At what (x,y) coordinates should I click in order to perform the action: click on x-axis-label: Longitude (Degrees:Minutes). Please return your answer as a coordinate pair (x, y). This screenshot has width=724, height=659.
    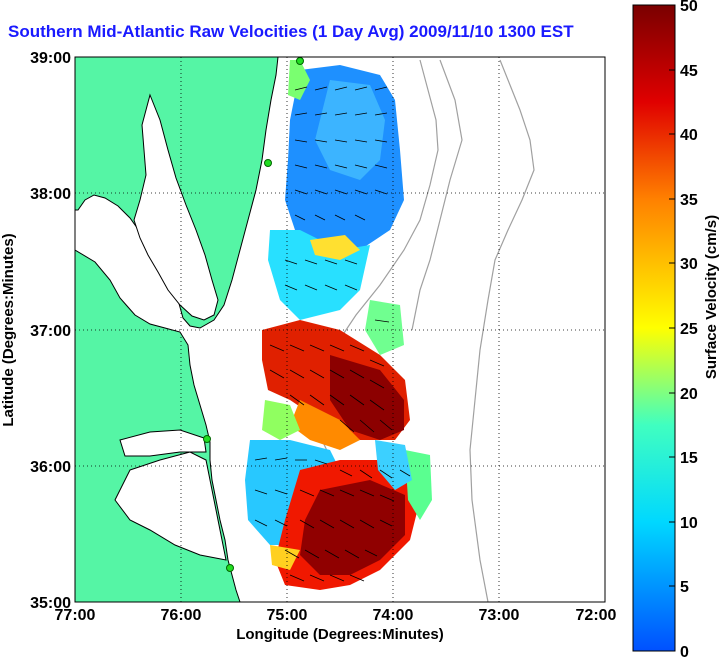
    Looking at the image, I should click on (340, 634).